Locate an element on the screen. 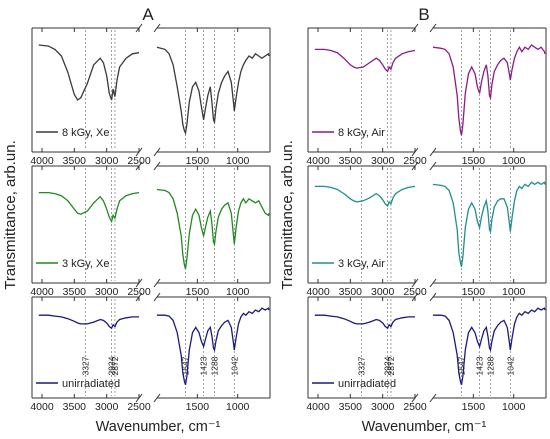  legend-label: 3 kGy, Air is located at coordinates (361, 264).